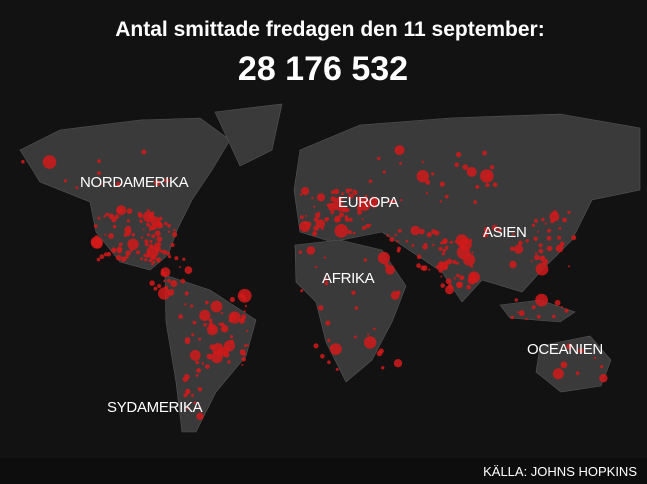  I want to click on region-label: SYDAMERIKA, so click(155, 407).